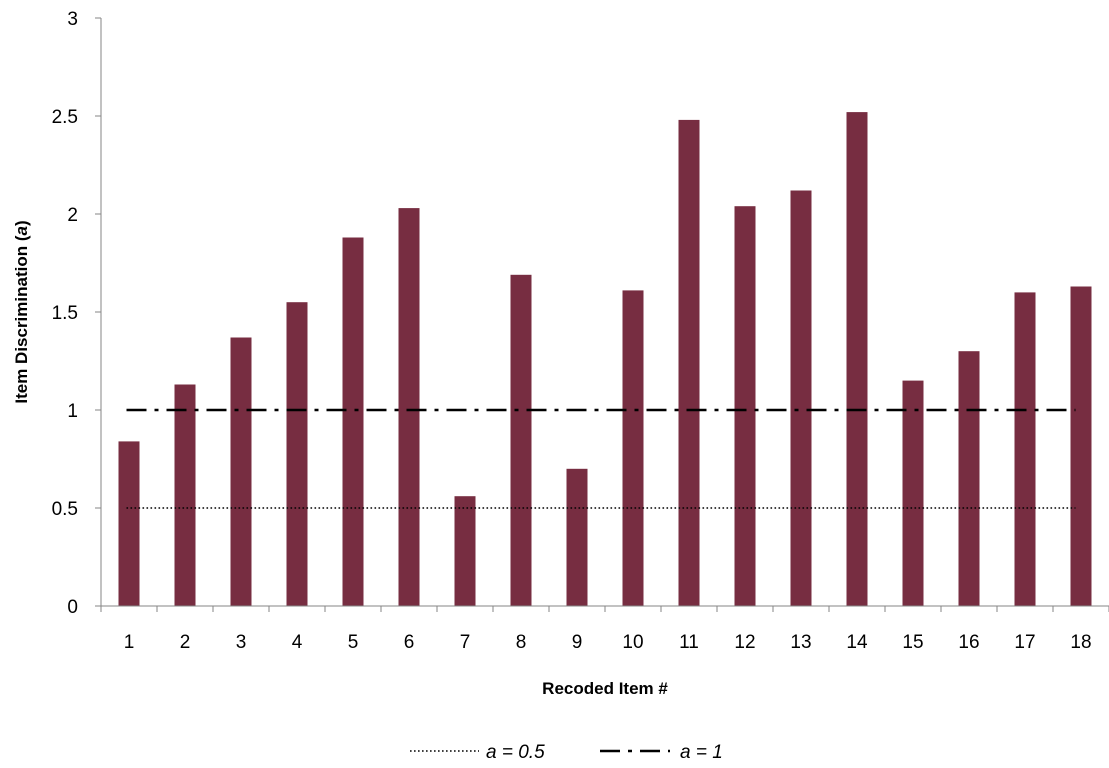  I want to click on y-axis-title-close: ), so click(21, 223).